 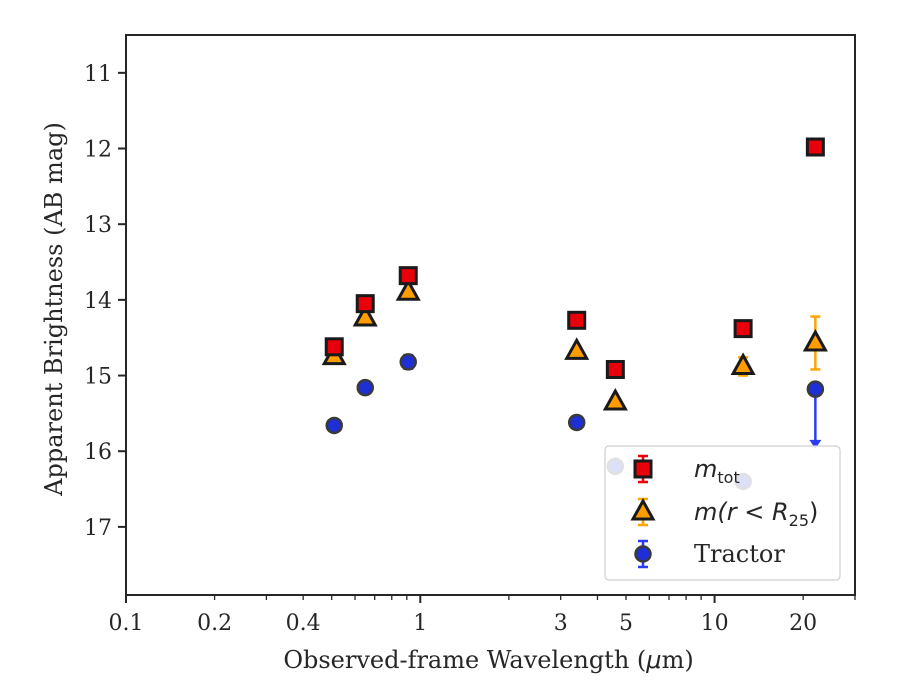 What do you see at coordinates (98, 150) in the screenshot?
I see `y-tick-label: 12` at bounding box center [98, 150].